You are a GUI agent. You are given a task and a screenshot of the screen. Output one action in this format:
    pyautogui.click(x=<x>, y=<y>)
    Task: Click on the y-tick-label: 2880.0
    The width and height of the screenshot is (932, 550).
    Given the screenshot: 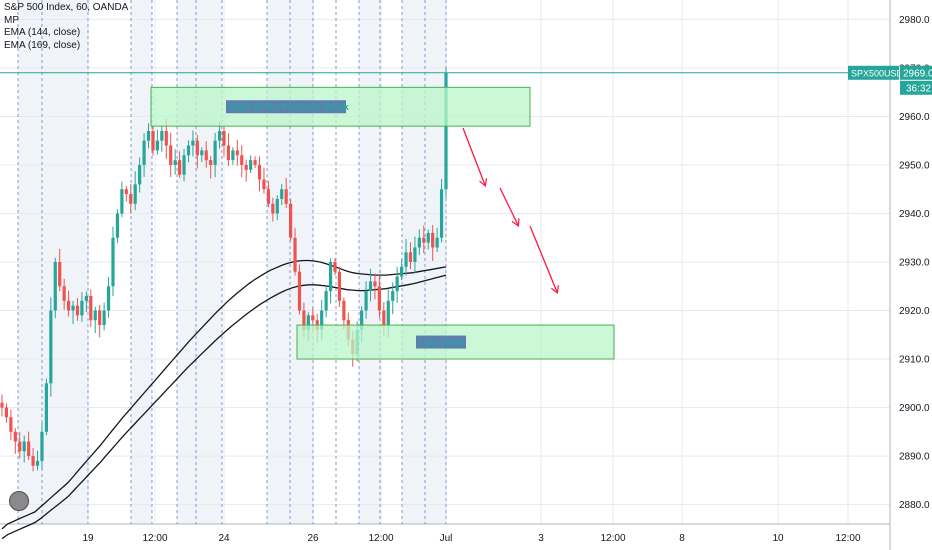 What is the action you would take?
    pyautogui.click(x=914, y=505)
    